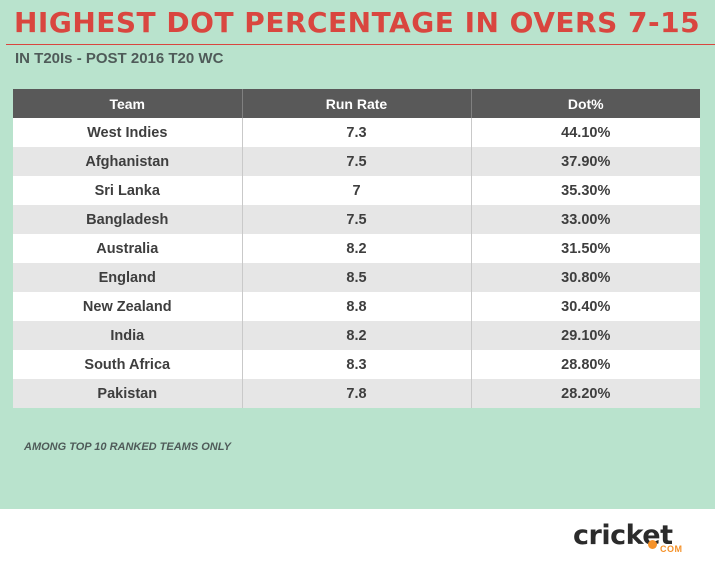 This screenshot has width=715, height=570. I want to click on cricket-com-logo: cricket COM, so click(633, 540).